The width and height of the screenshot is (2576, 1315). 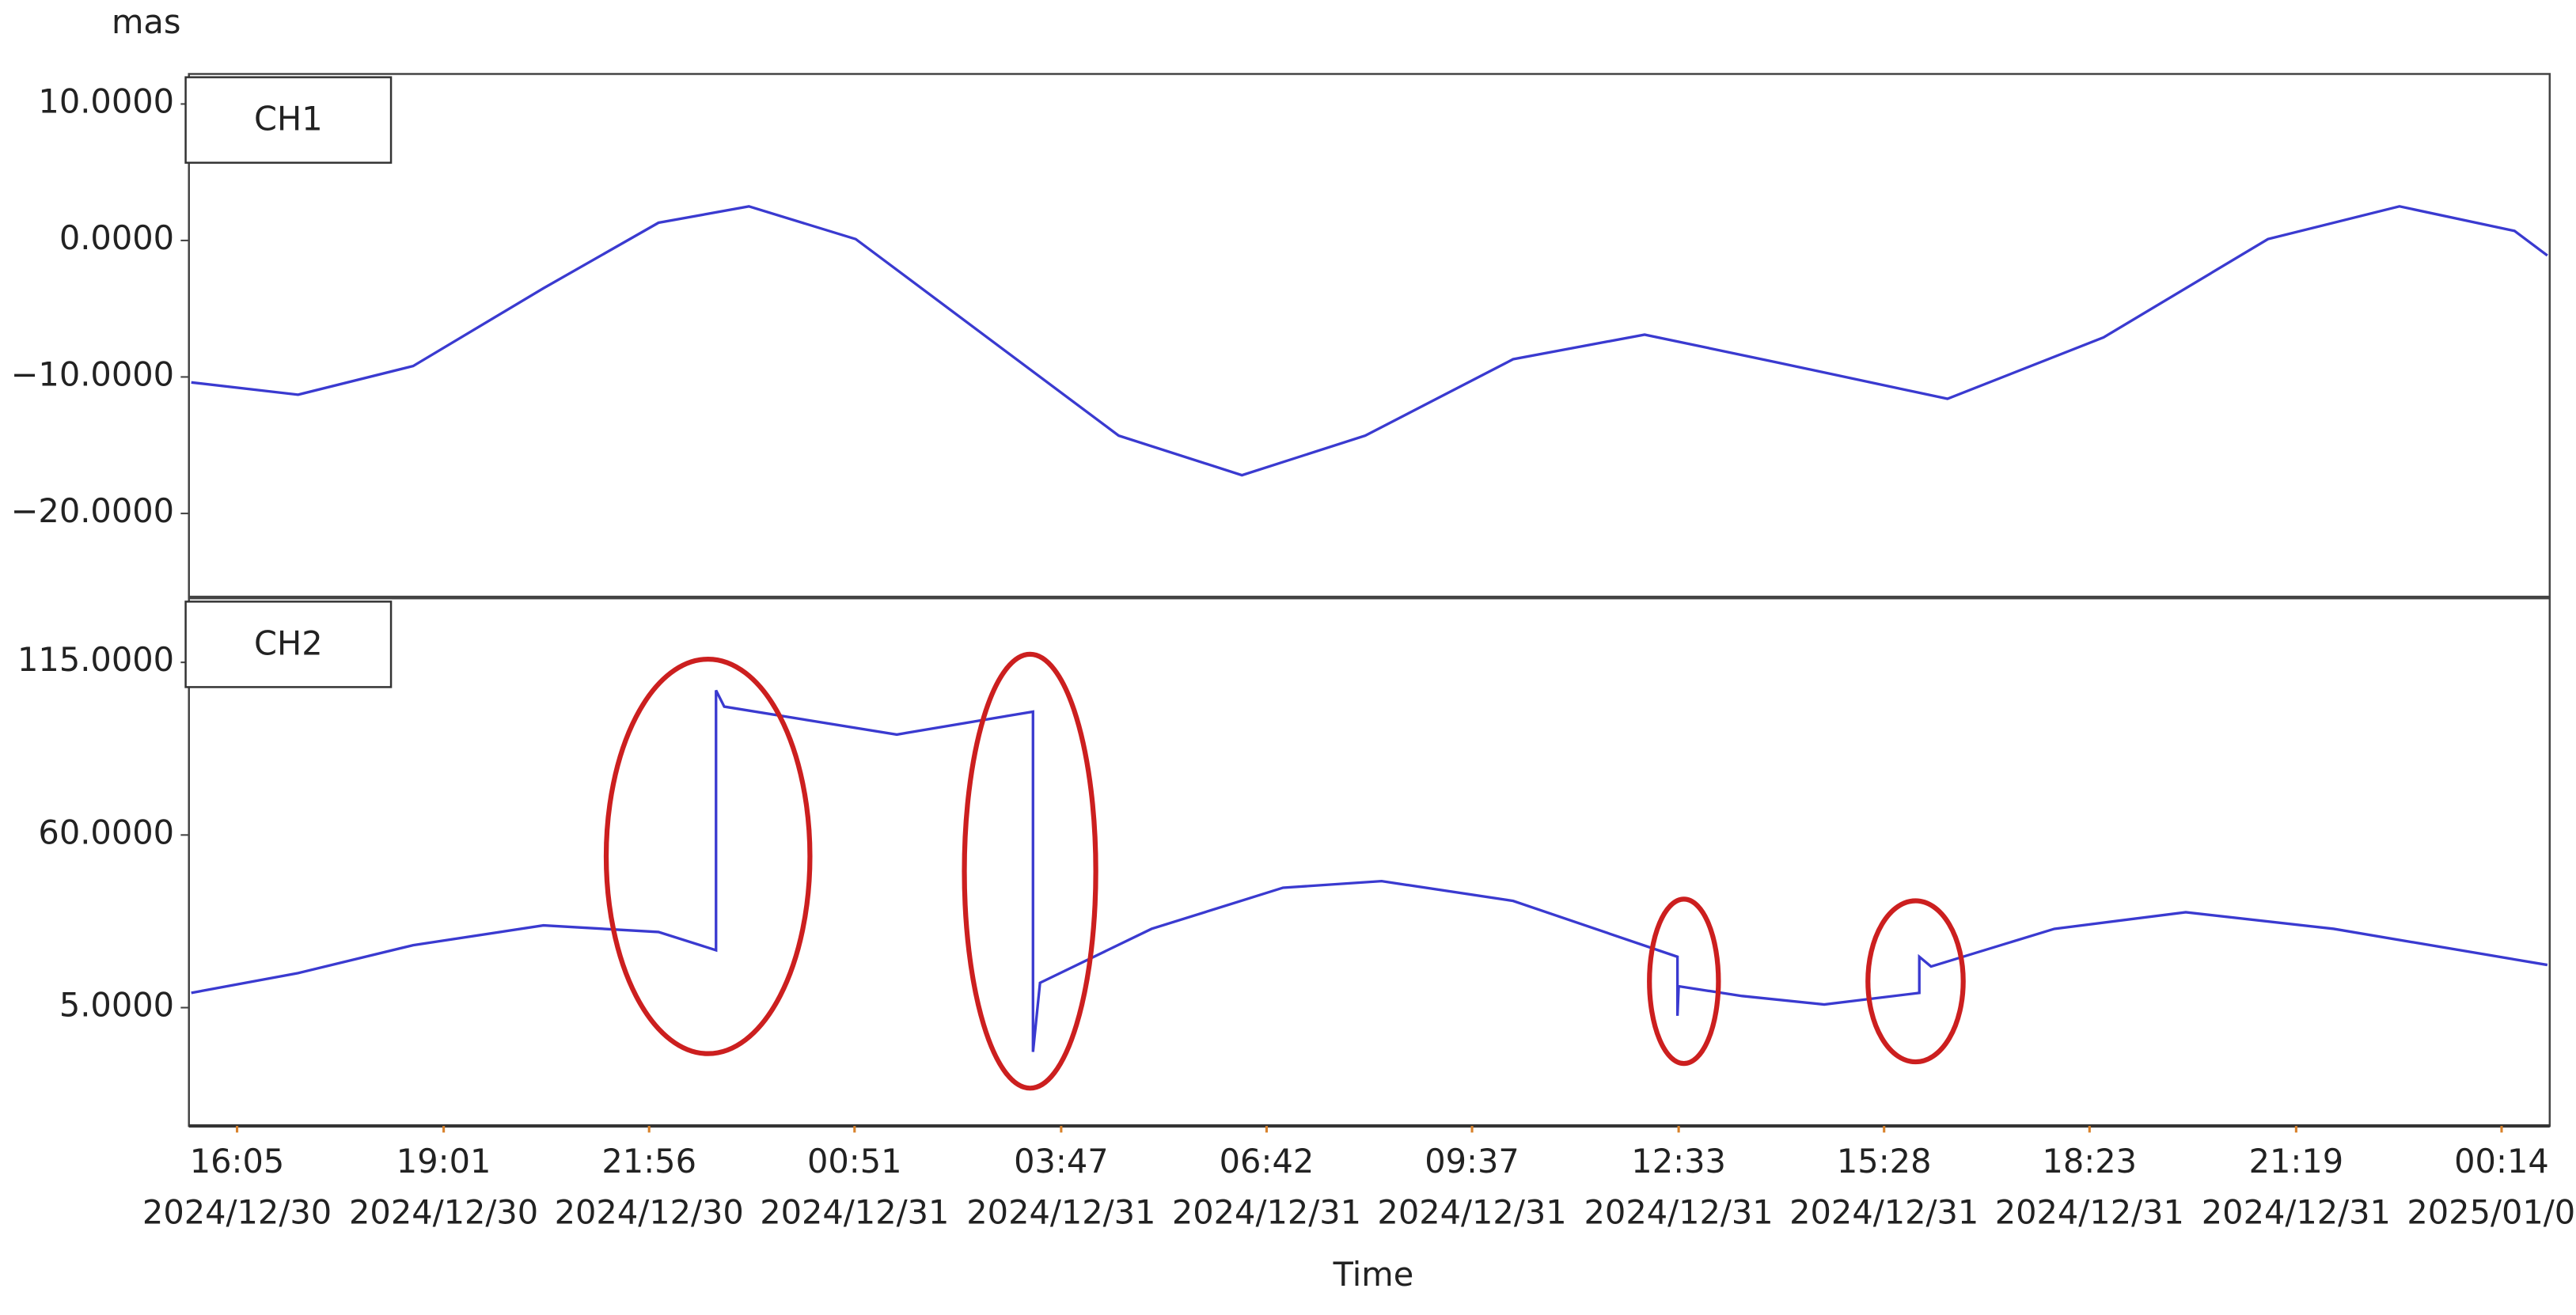 I want to click on x-tick-label: 12:33, so click(x=1678, y=1161).